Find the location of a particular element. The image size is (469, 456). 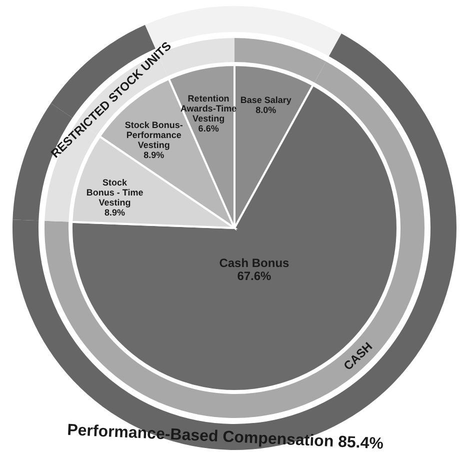

data-label: 8.0% is located at coordinates (266, 109).